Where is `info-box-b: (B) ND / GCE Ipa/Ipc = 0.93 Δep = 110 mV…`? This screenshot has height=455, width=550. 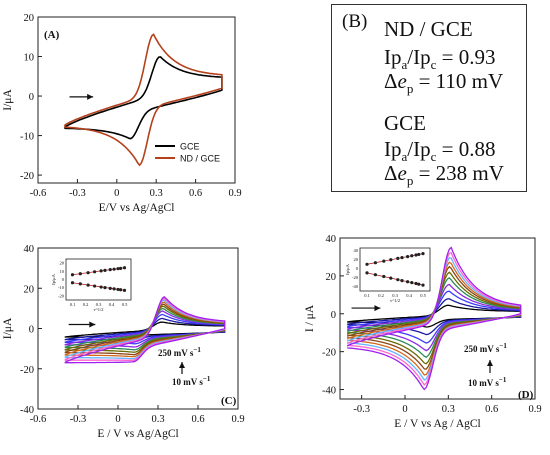
info-box-b: (B) ND / GCE Ipa/Ipc = 0.93 Δep = 110 mV… is located at coordinates (429, 98).